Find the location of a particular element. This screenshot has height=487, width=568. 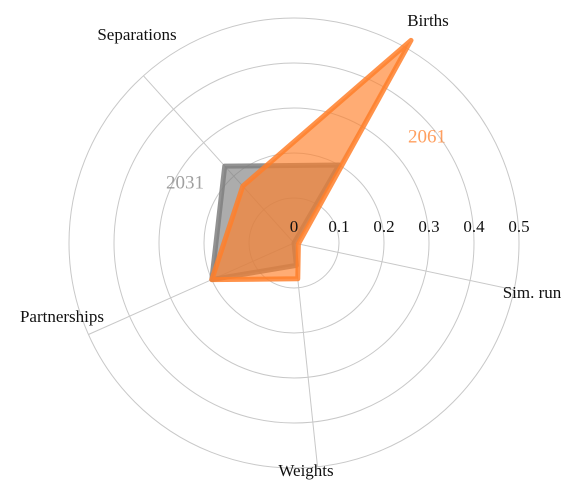

axis-label: Partnerships is located at coordinates (62, 316).